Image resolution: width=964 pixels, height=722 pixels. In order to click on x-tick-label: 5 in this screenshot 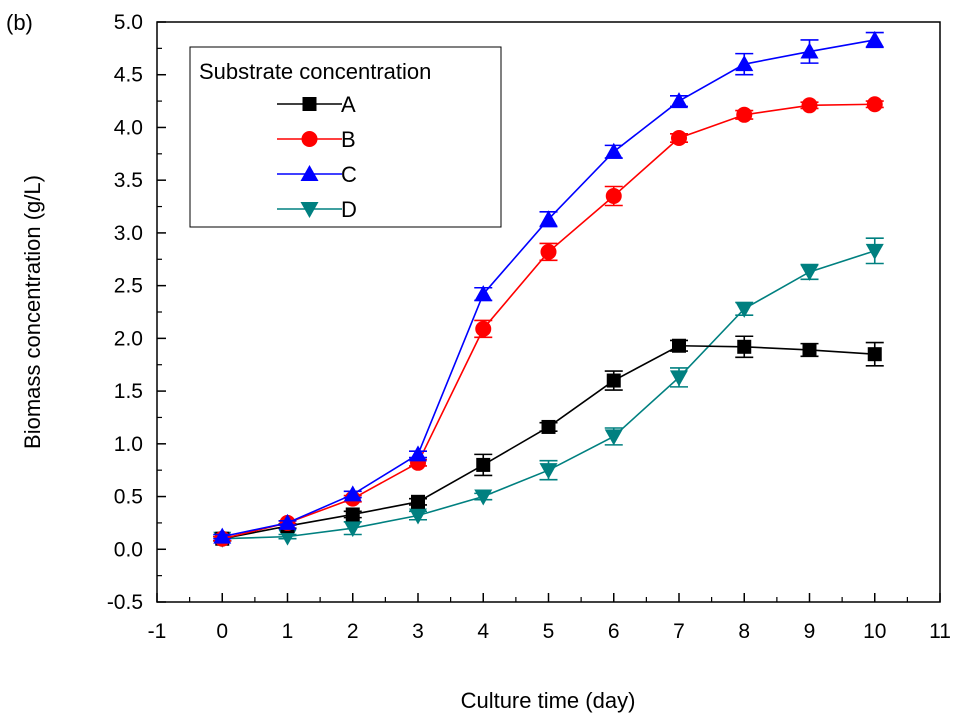, I will do `click(549, 631)`.